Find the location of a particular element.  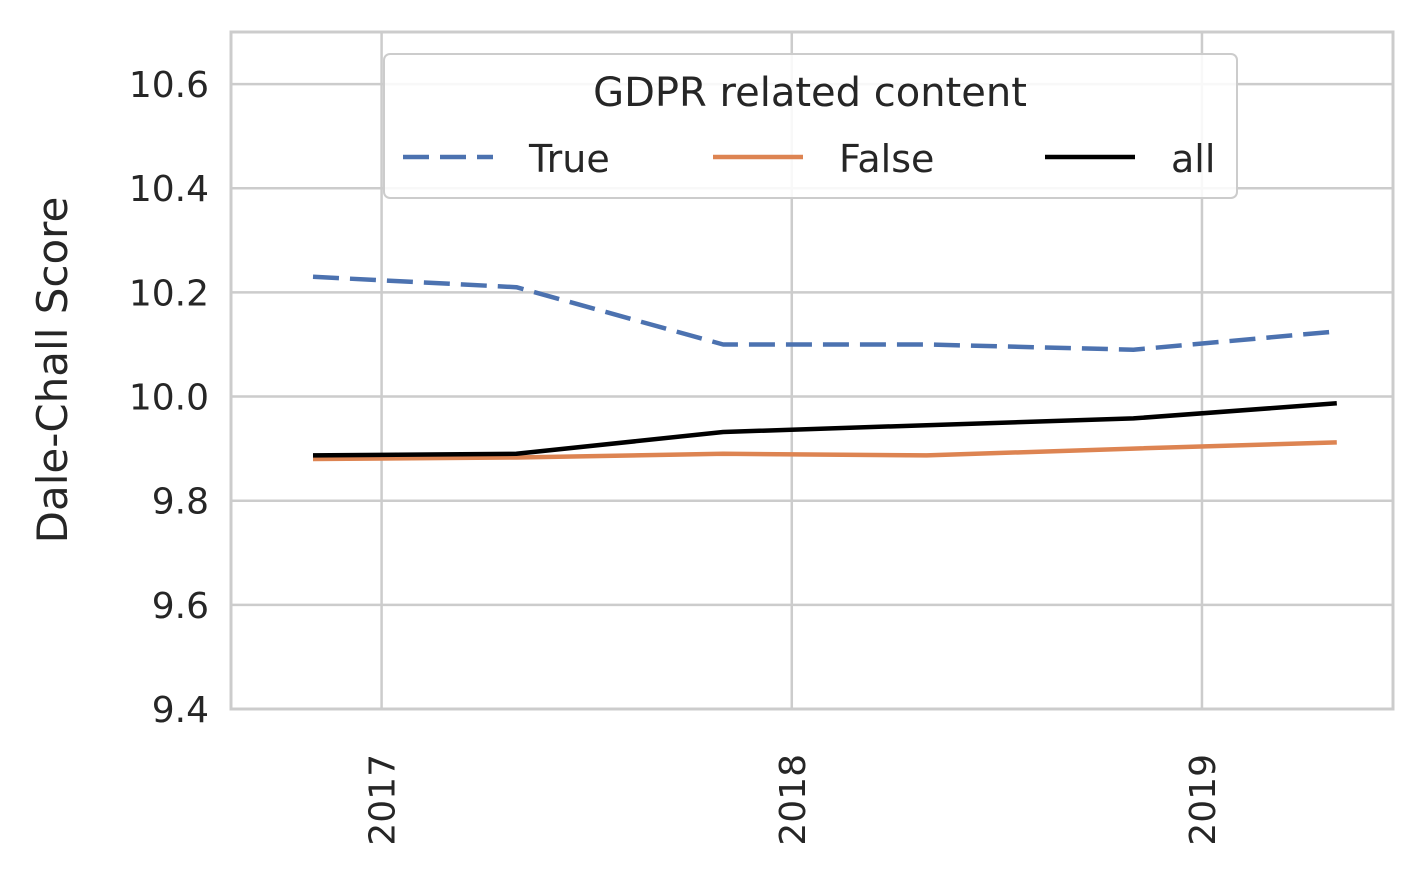

legend-label-true: True is located at coordinates (569, 159).